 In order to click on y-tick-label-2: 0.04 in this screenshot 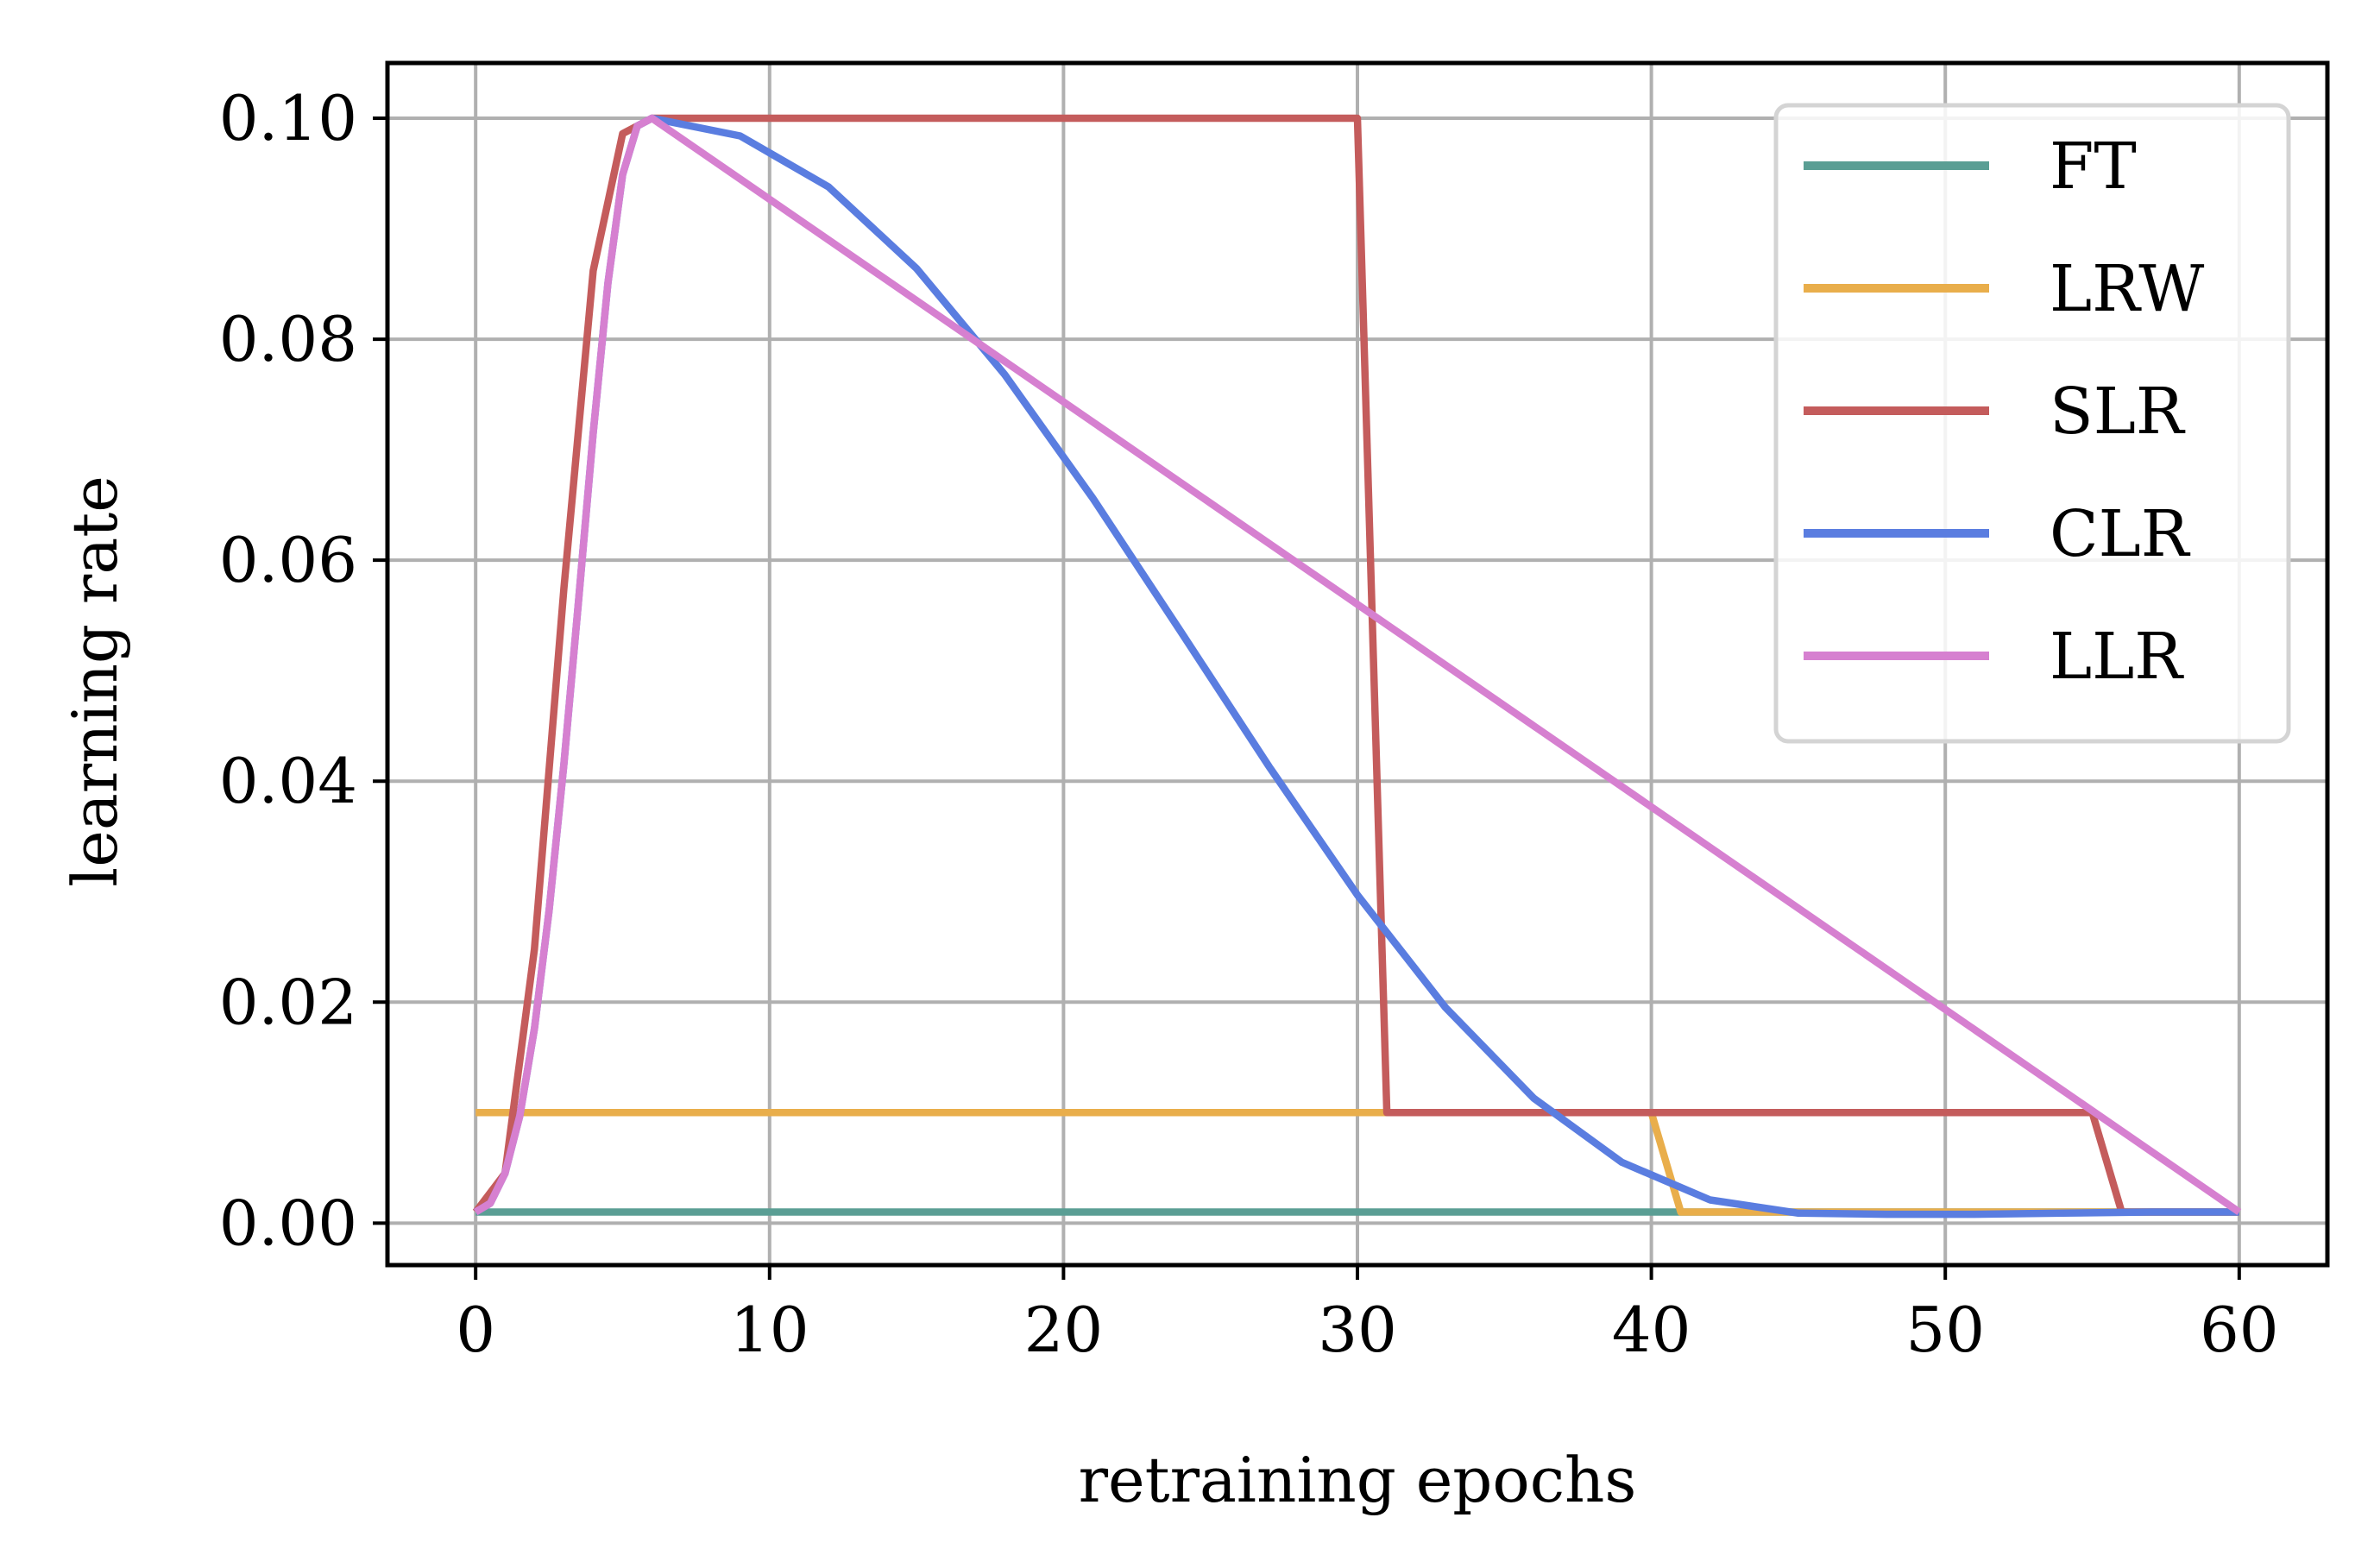, I will do `click(288, 781)`.